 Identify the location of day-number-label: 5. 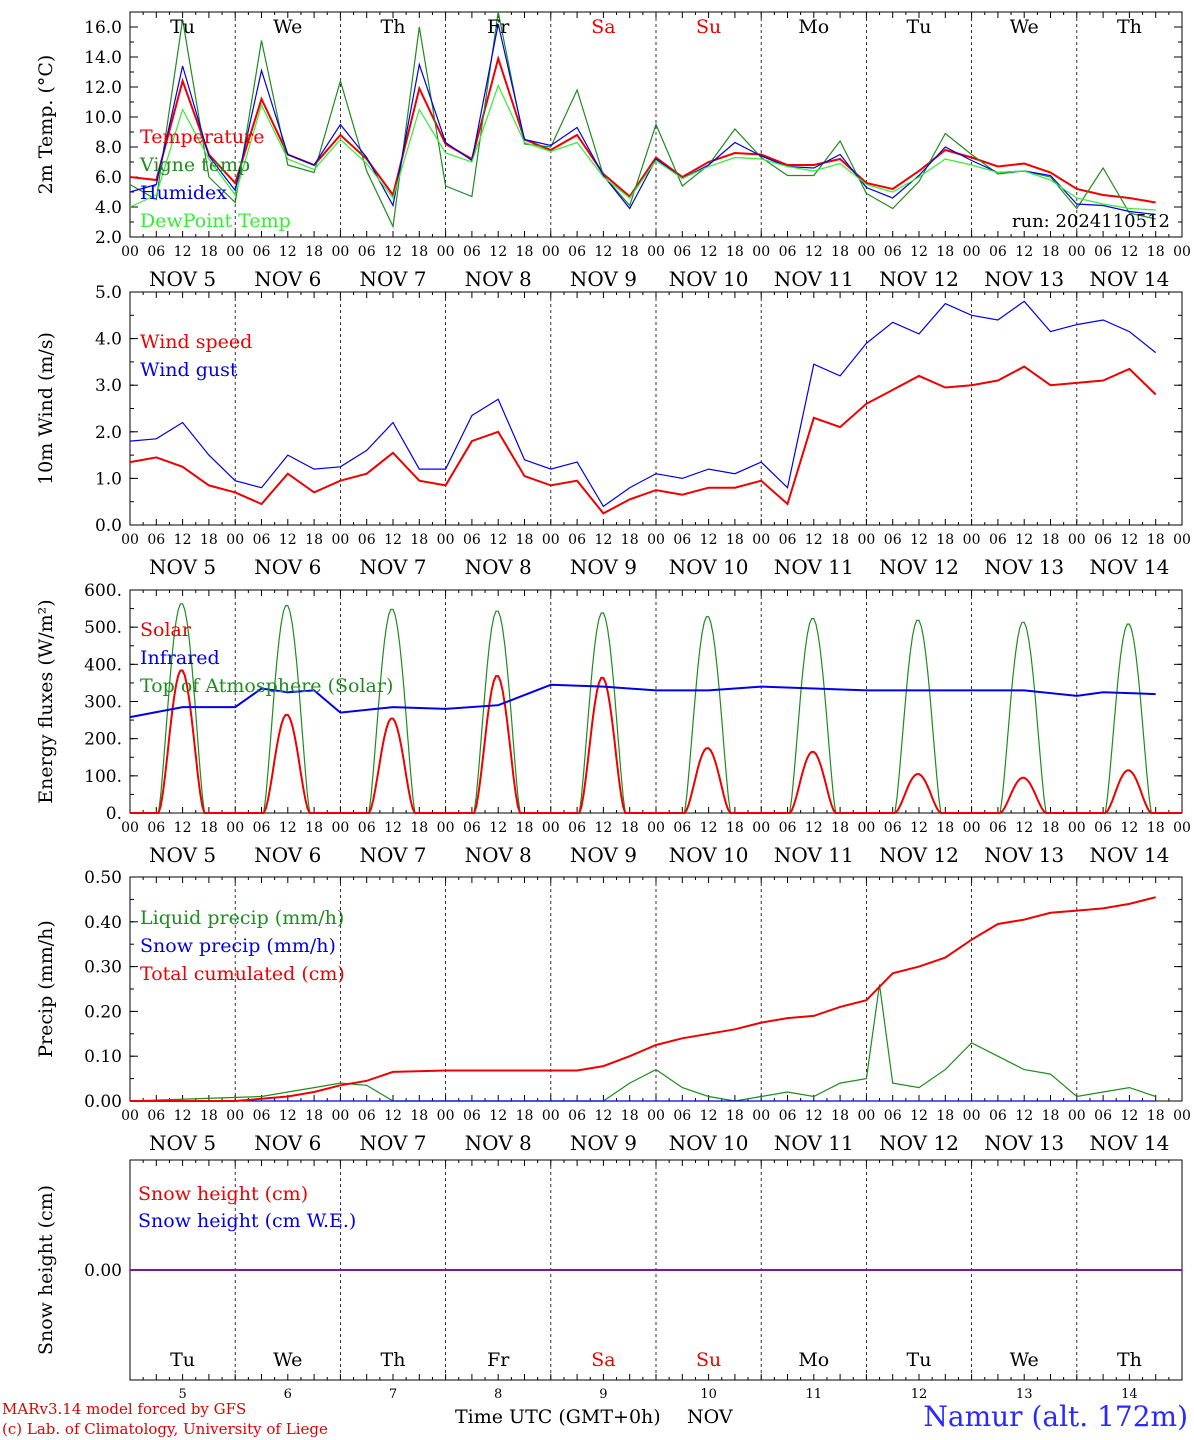
(182, 1394).